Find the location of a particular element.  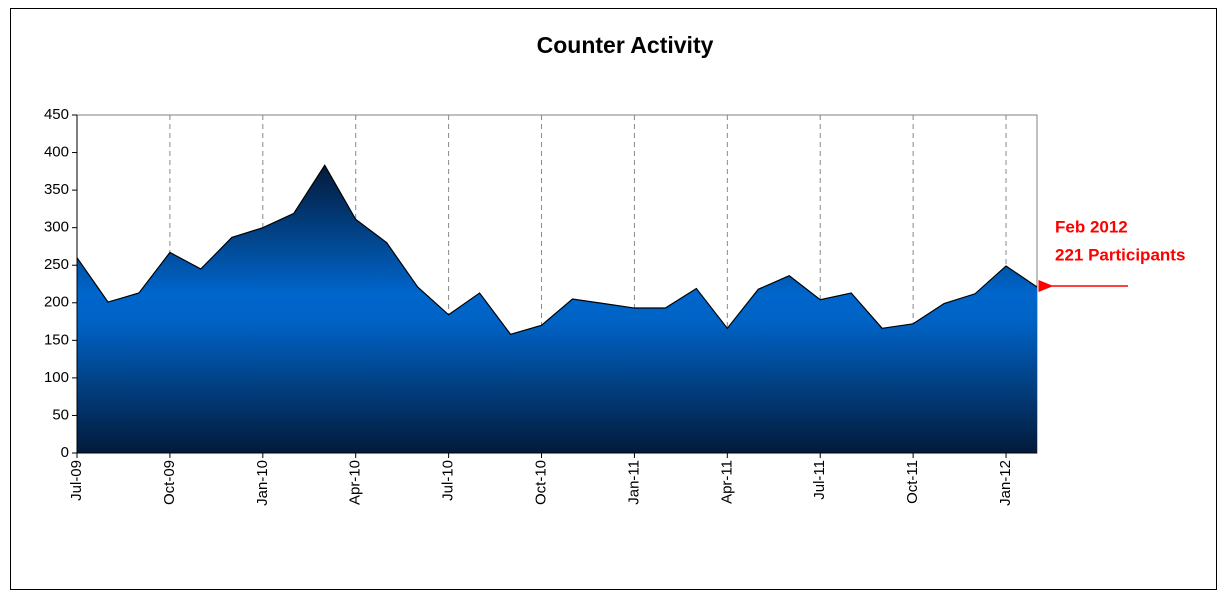

x-tick-label: Apr-11 is located at coordinates (726, 482).